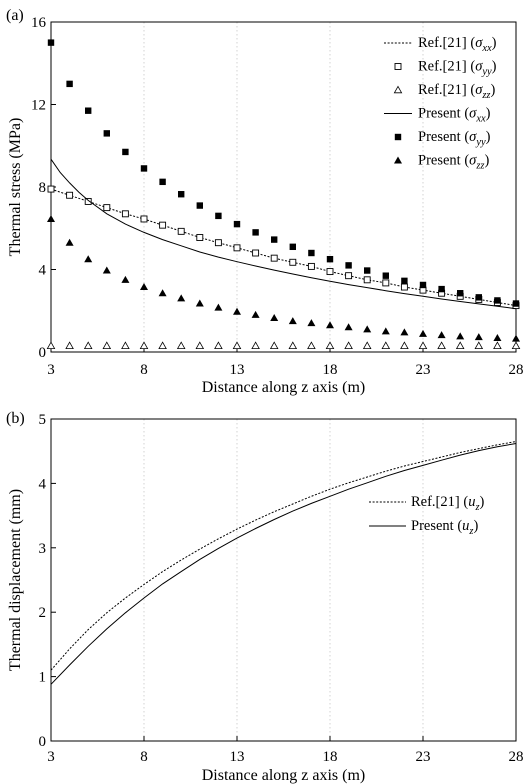 The image size is (530, 784). What do you see at coordinates (454, 138) in the screenshot?
I see `legend-label: Present (σyy)` at bounding box center [454, 138].